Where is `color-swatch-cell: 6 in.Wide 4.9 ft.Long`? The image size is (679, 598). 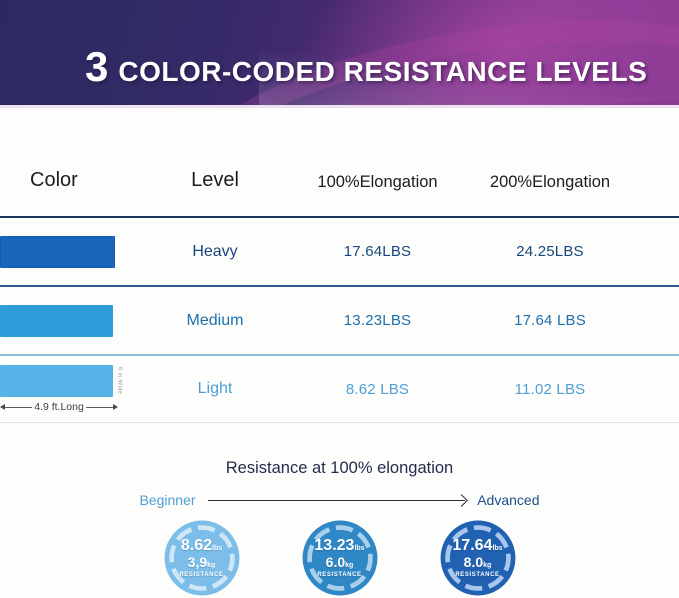
color-swatch-cell: 6 in.Wide 4.9 ft.Long is located at coordinates (75, 389).